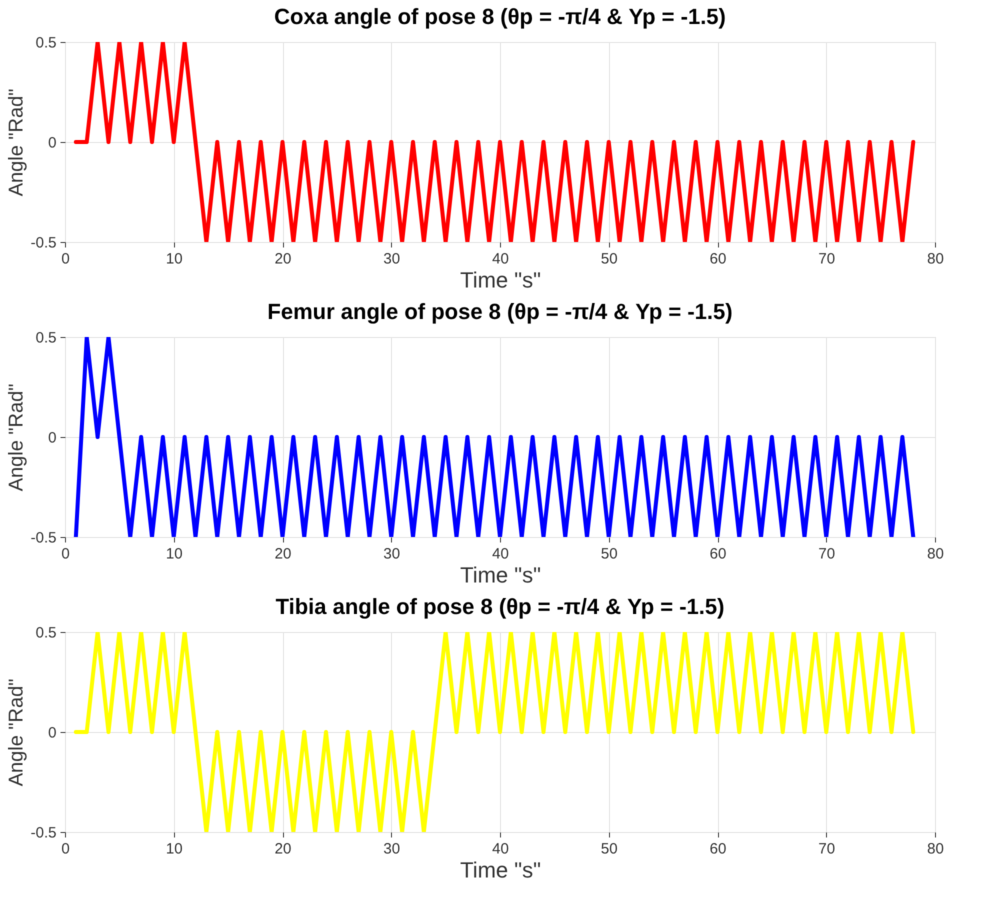 The height and width of the screenshot is (898, 989). Describe the element at coordinates (500, 606) in the screenshot. I see `chart-title: Tibia angle of pose 8 (θp = -π/4 & Yp = -1.5)` at that location.